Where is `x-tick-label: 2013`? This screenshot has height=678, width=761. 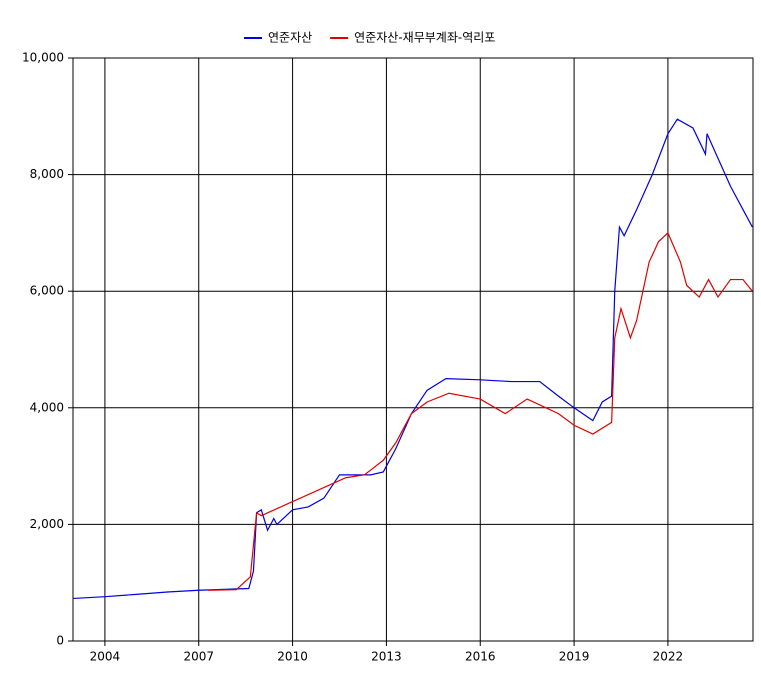 x-tick-label: 2013 is located at coordinates (386, 657).